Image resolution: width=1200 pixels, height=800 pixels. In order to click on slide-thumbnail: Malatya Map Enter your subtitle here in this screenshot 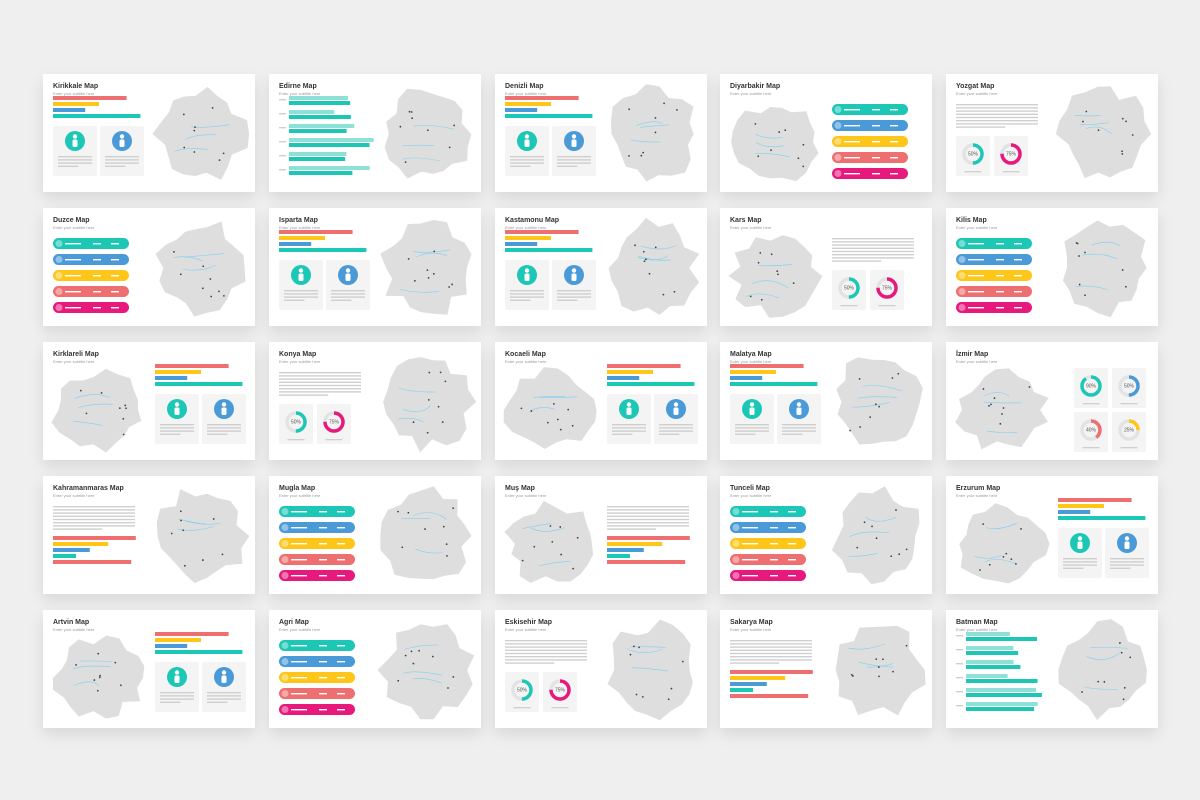, I will do `click(826, 401)`.